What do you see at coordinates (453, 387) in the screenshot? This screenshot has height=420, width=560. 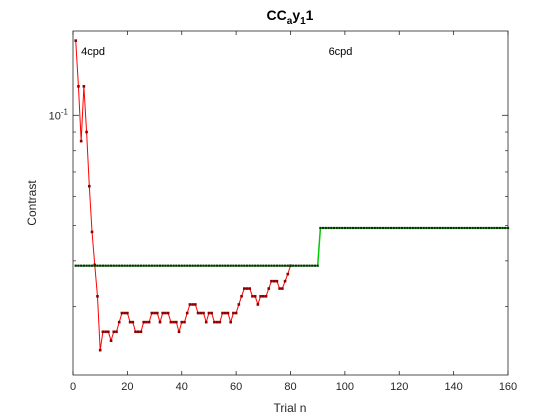 I see `x-tick-label: 140` at bounding box center [453, 387].